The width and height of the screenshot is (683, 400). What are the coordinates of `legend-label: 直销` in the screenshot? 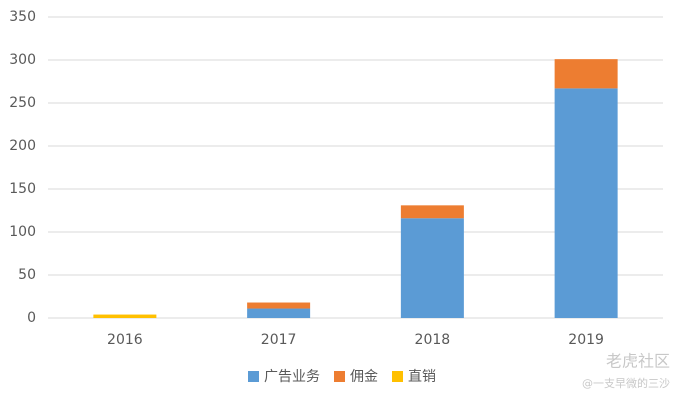 It's located at (422, 376).